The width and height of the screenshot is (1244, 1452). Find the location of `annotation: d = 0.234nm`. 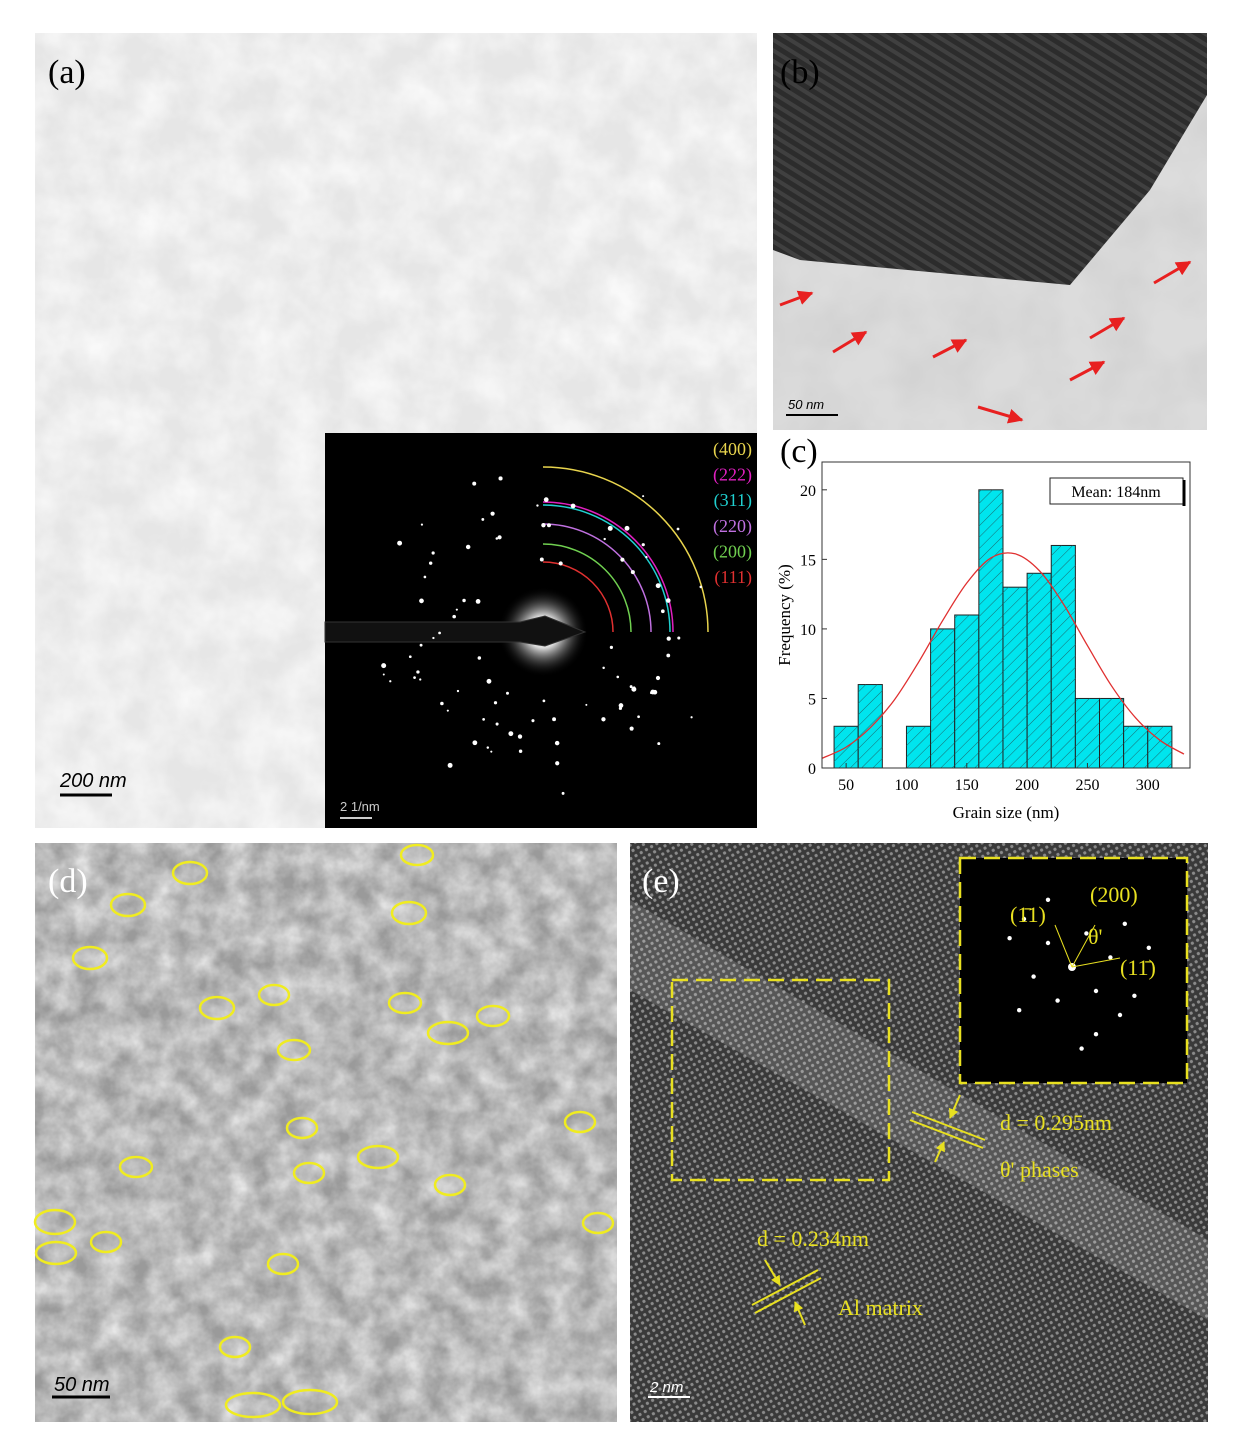

annotation: d = 0.234nm is located at coordinates (813, 1238).